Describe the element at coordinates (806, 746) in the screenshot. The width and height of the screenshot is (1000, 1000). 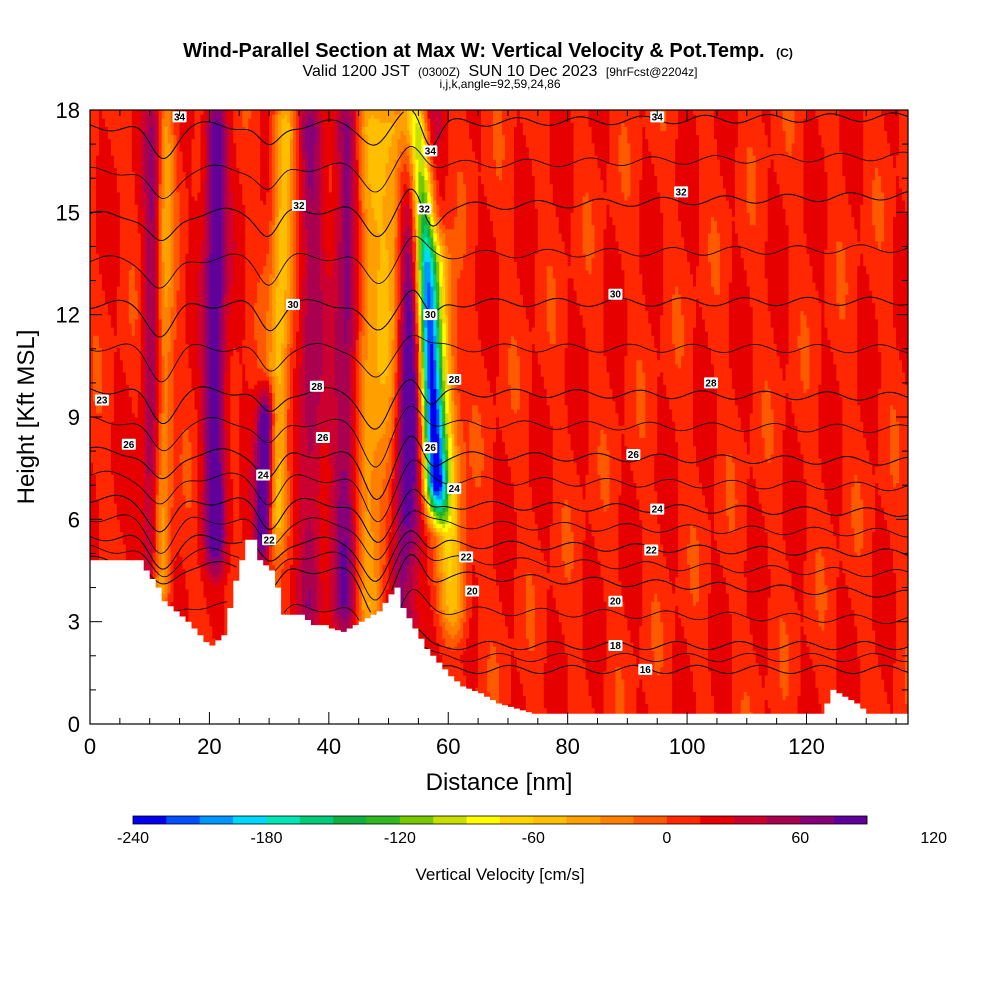
I see `x-tick-label: 120` at that location.